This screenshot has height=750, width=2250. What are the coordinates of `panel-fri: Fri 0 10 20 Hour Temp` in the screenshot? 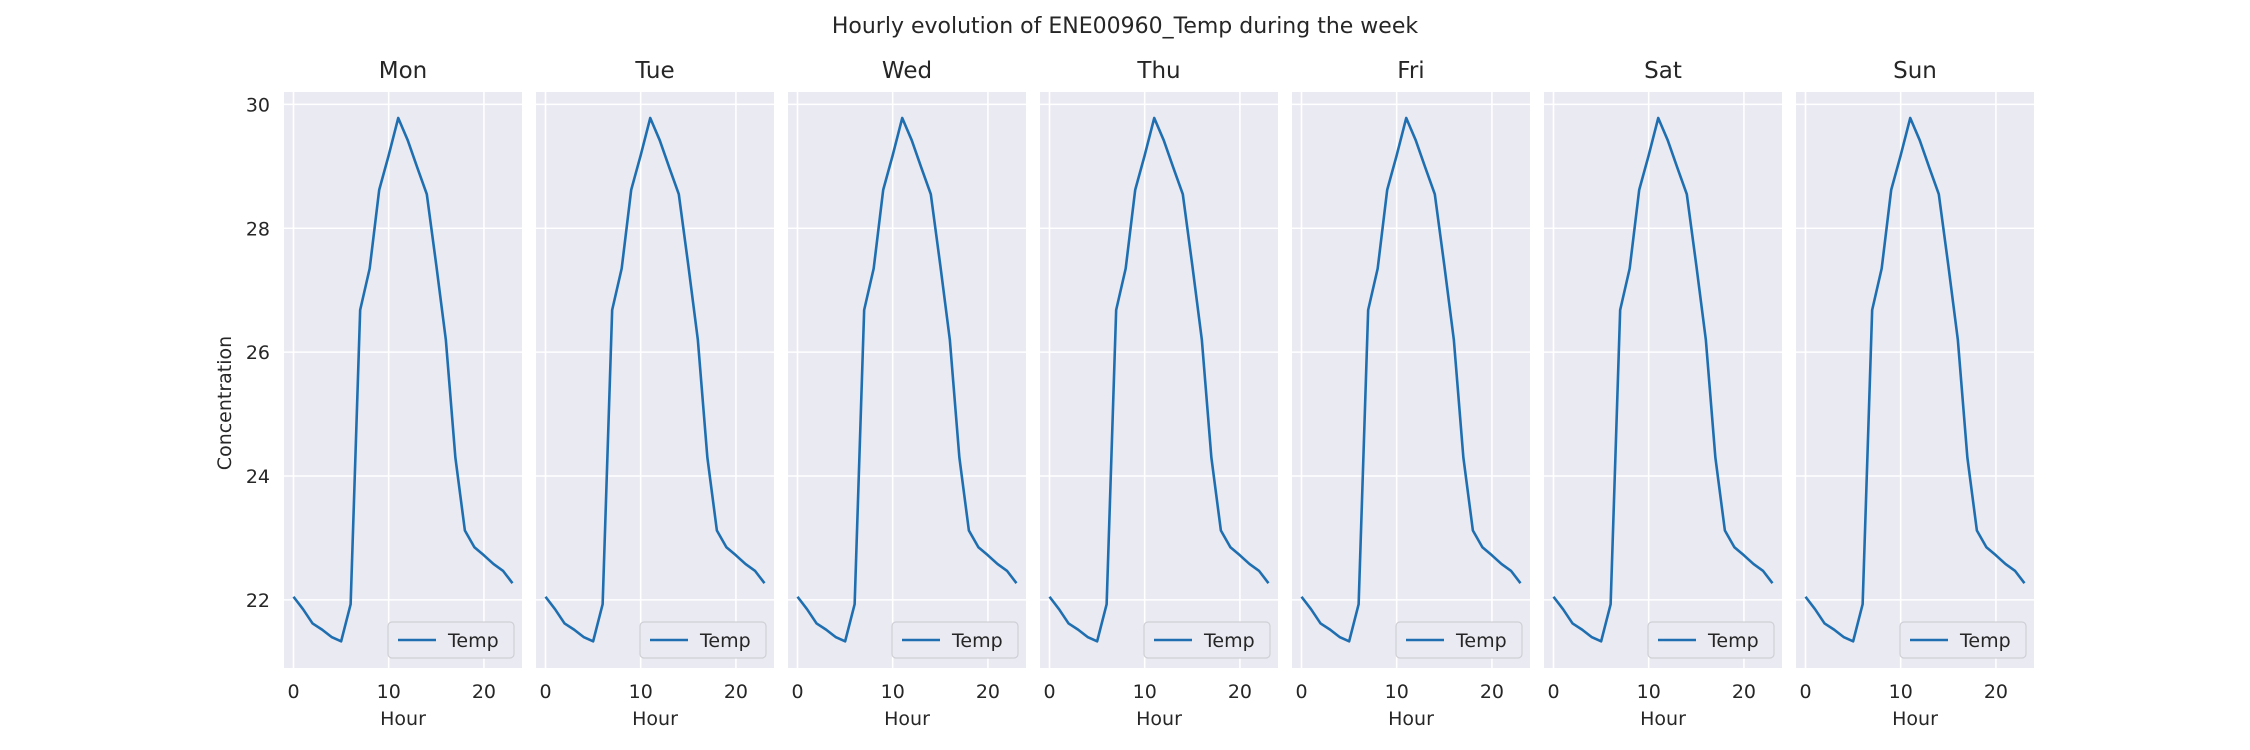 It's located at (1411, 394).